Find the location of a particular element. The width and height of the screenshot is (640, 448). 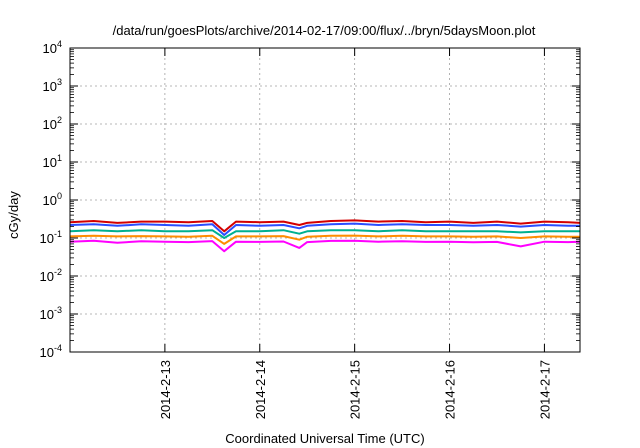

y-tick-exponent: 3 is located at coordinates (59, 82).